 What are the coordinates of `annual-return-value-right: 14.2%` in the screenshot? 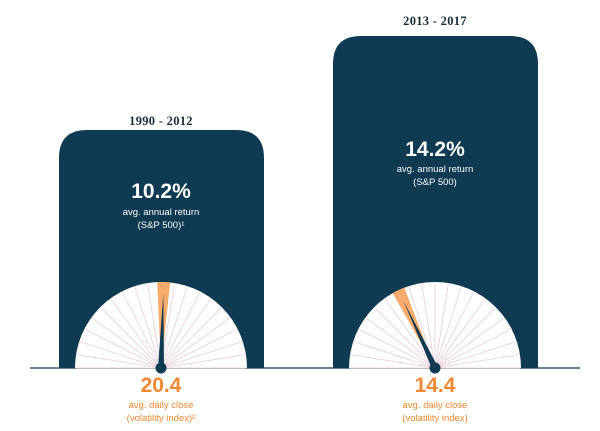 It's located at (435, 149).